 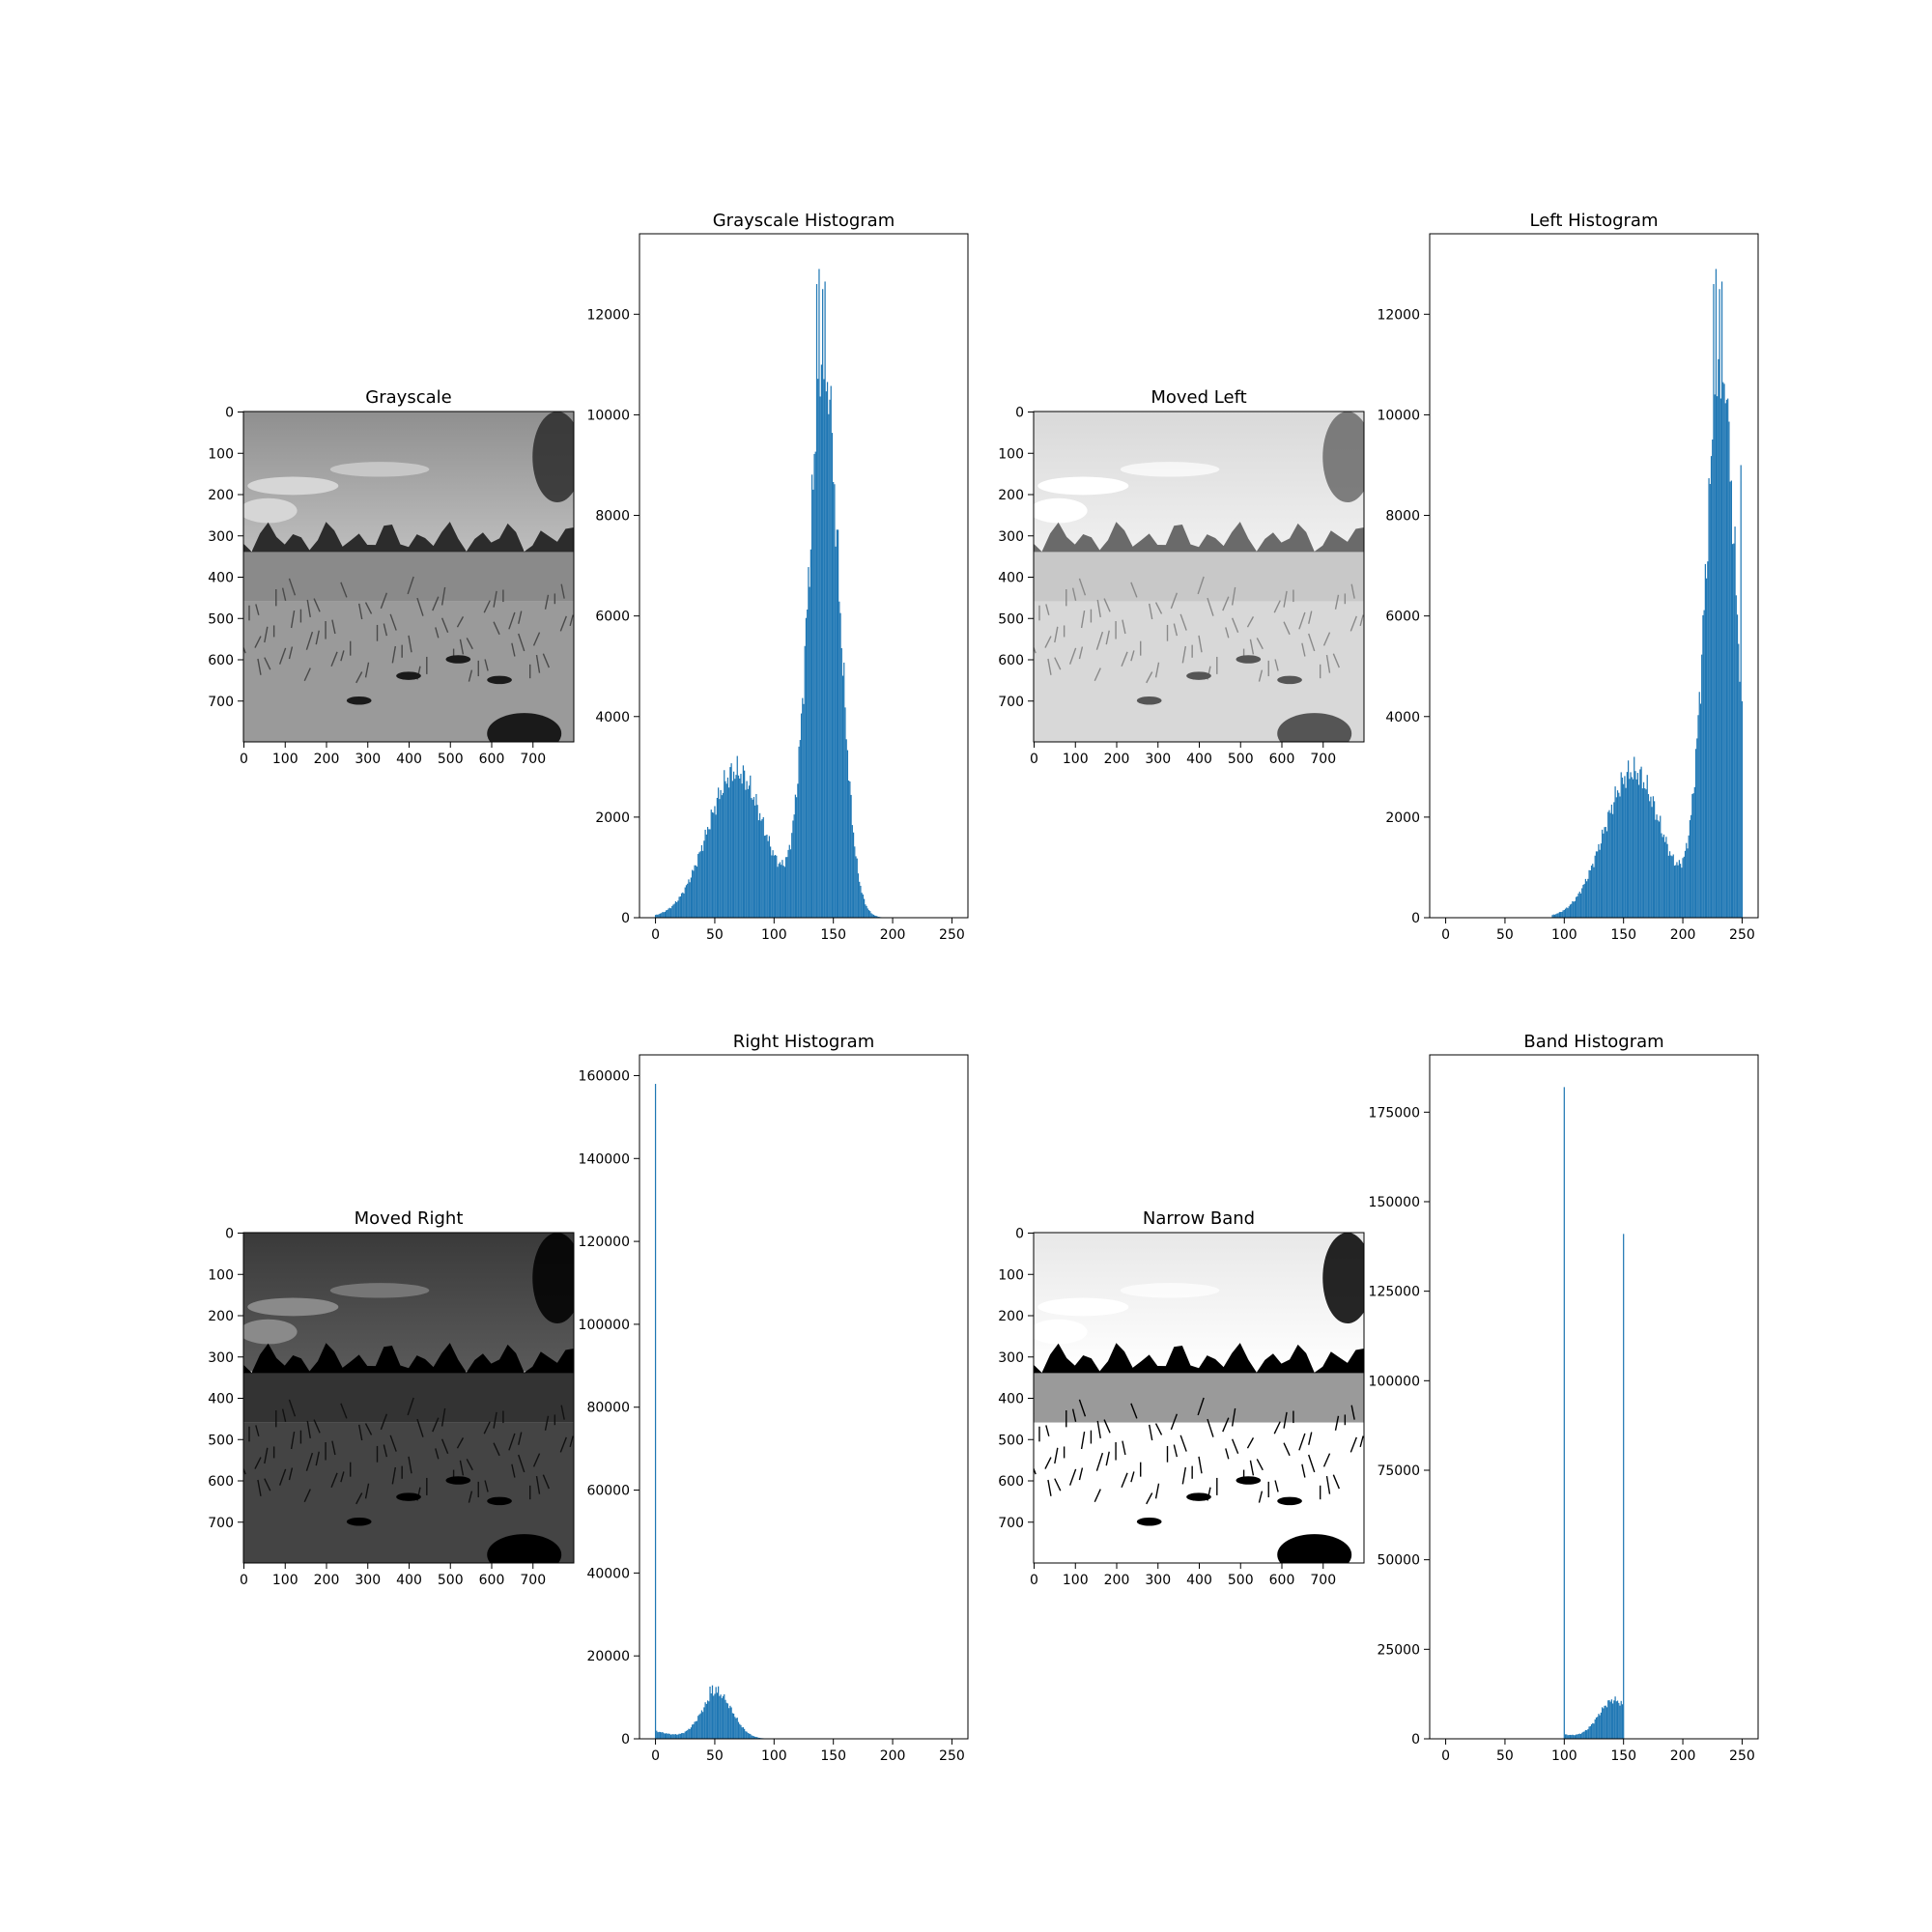 What do you see at coordinates (270, 1332) in the screenshot?
I see `cloud` at bounding box center [270, 1332].